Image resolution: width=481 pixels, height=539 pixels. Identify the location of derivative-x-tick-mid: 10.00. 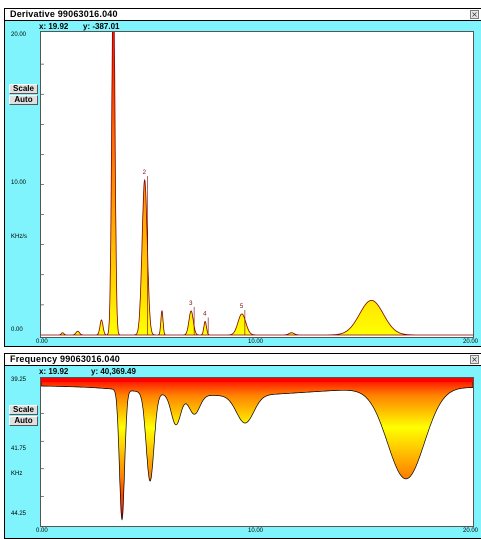
(256, 342).